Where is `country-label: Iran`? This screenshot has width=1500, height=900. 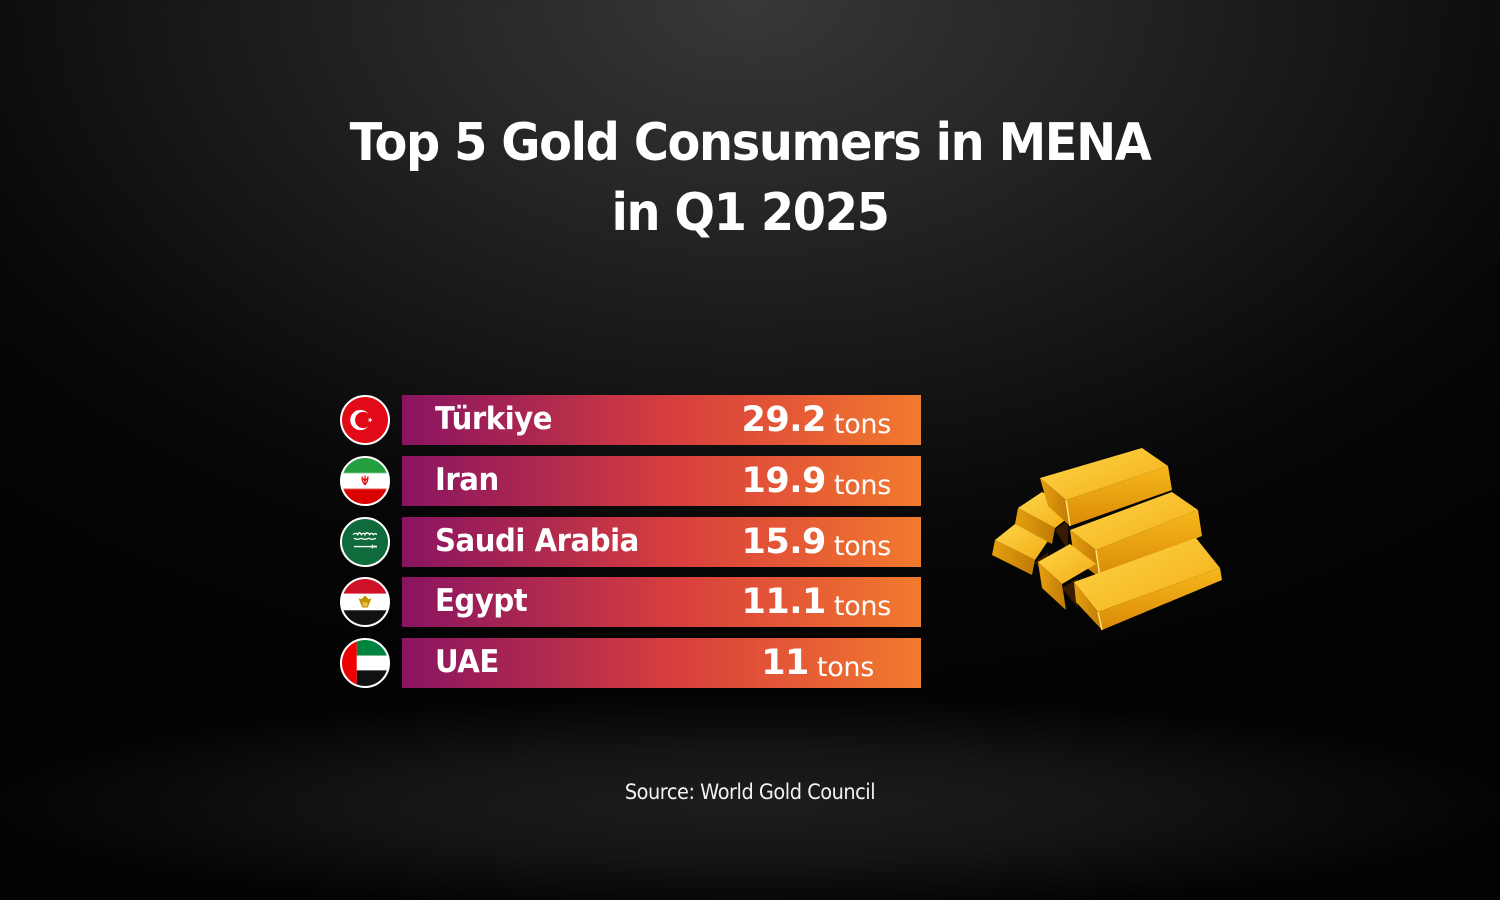
country-label: Iran is located at coordinates (467, 479).